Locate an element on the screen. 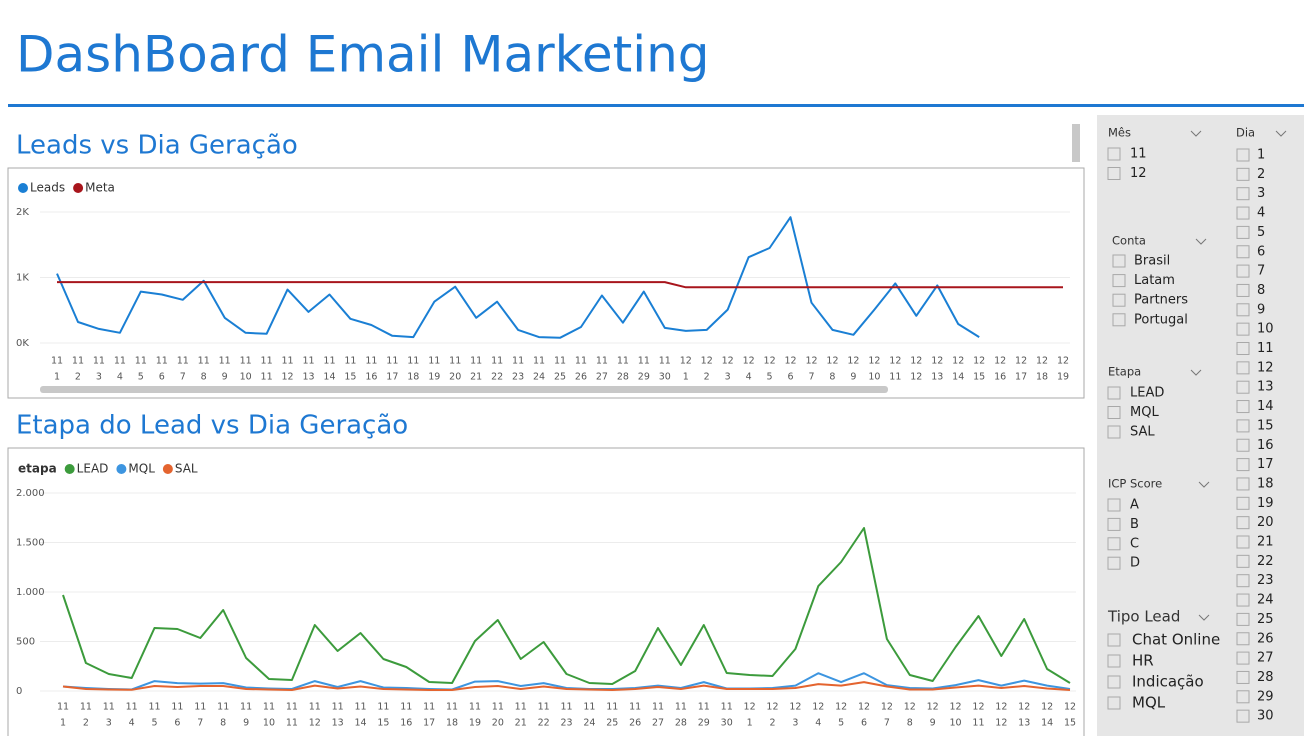 The image size is (1312, 736). slicer-item: 6 is located at coordinates (1261, 251).